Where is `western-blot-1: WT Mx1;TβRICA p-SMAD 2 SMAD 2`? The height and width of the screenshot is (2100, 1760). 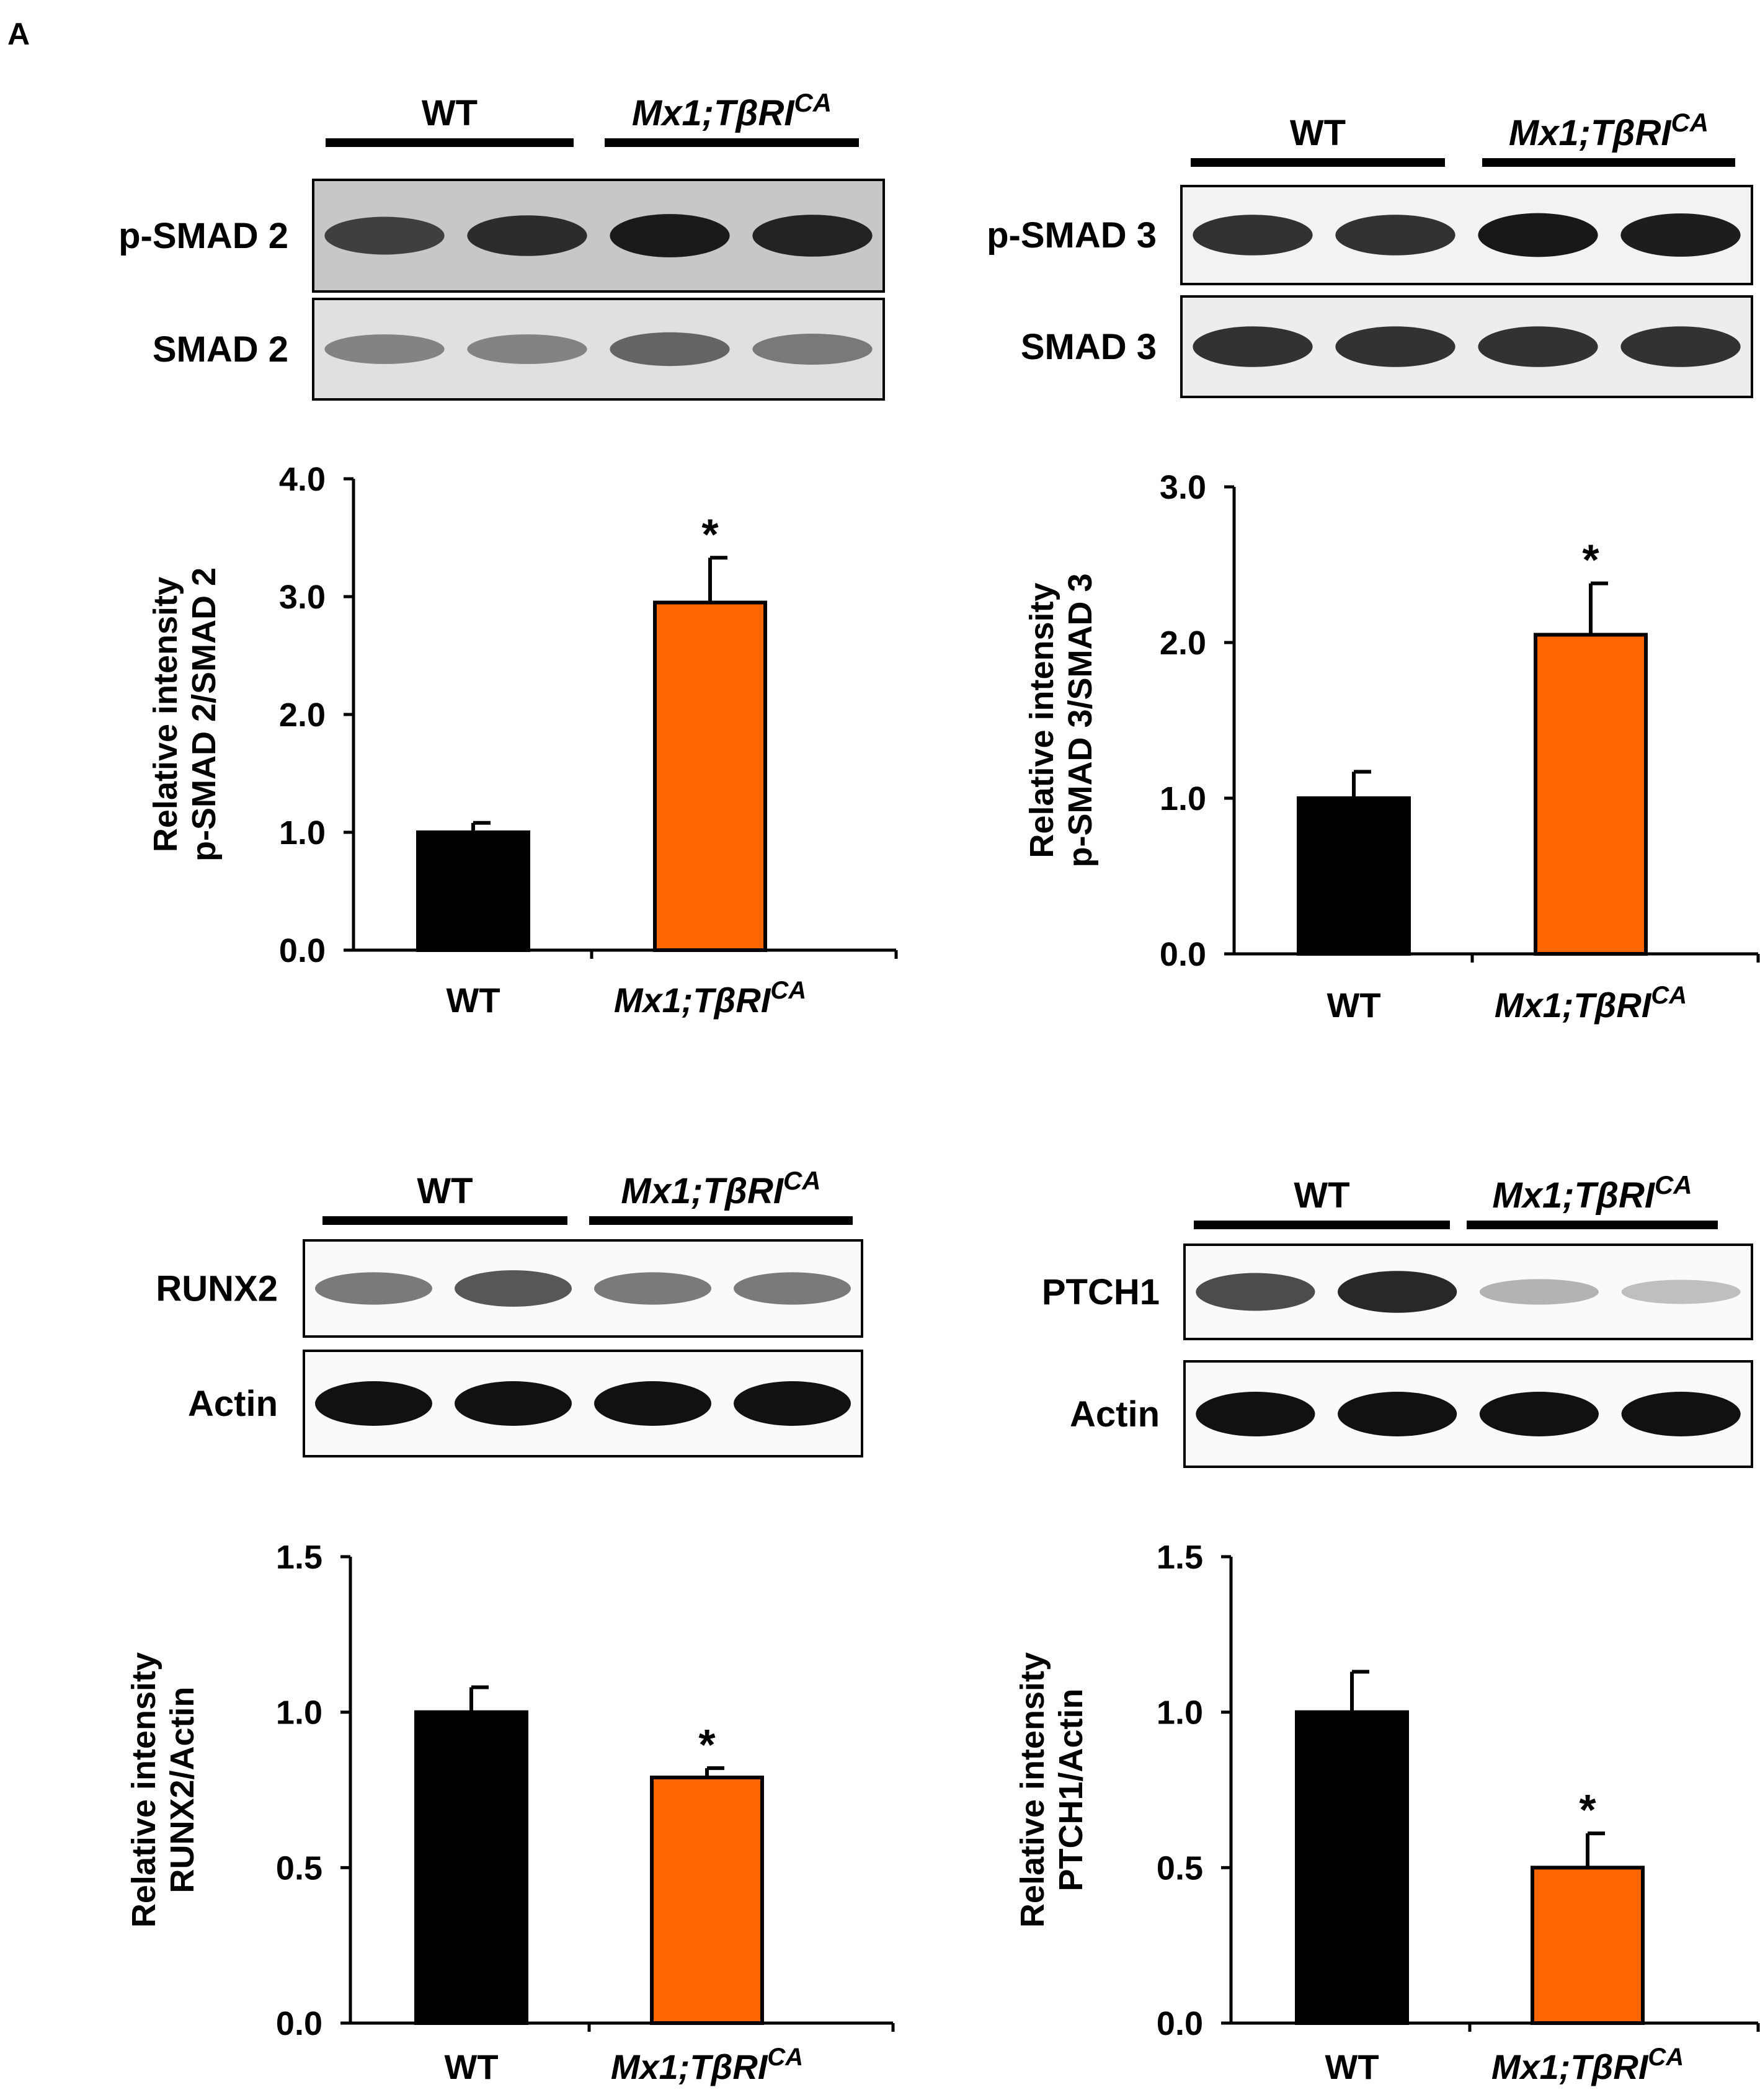 western-blot-1: WT Mx1;TβRICA p-SMAD 2 SMAD 2 is located at coordinates (501, 245).